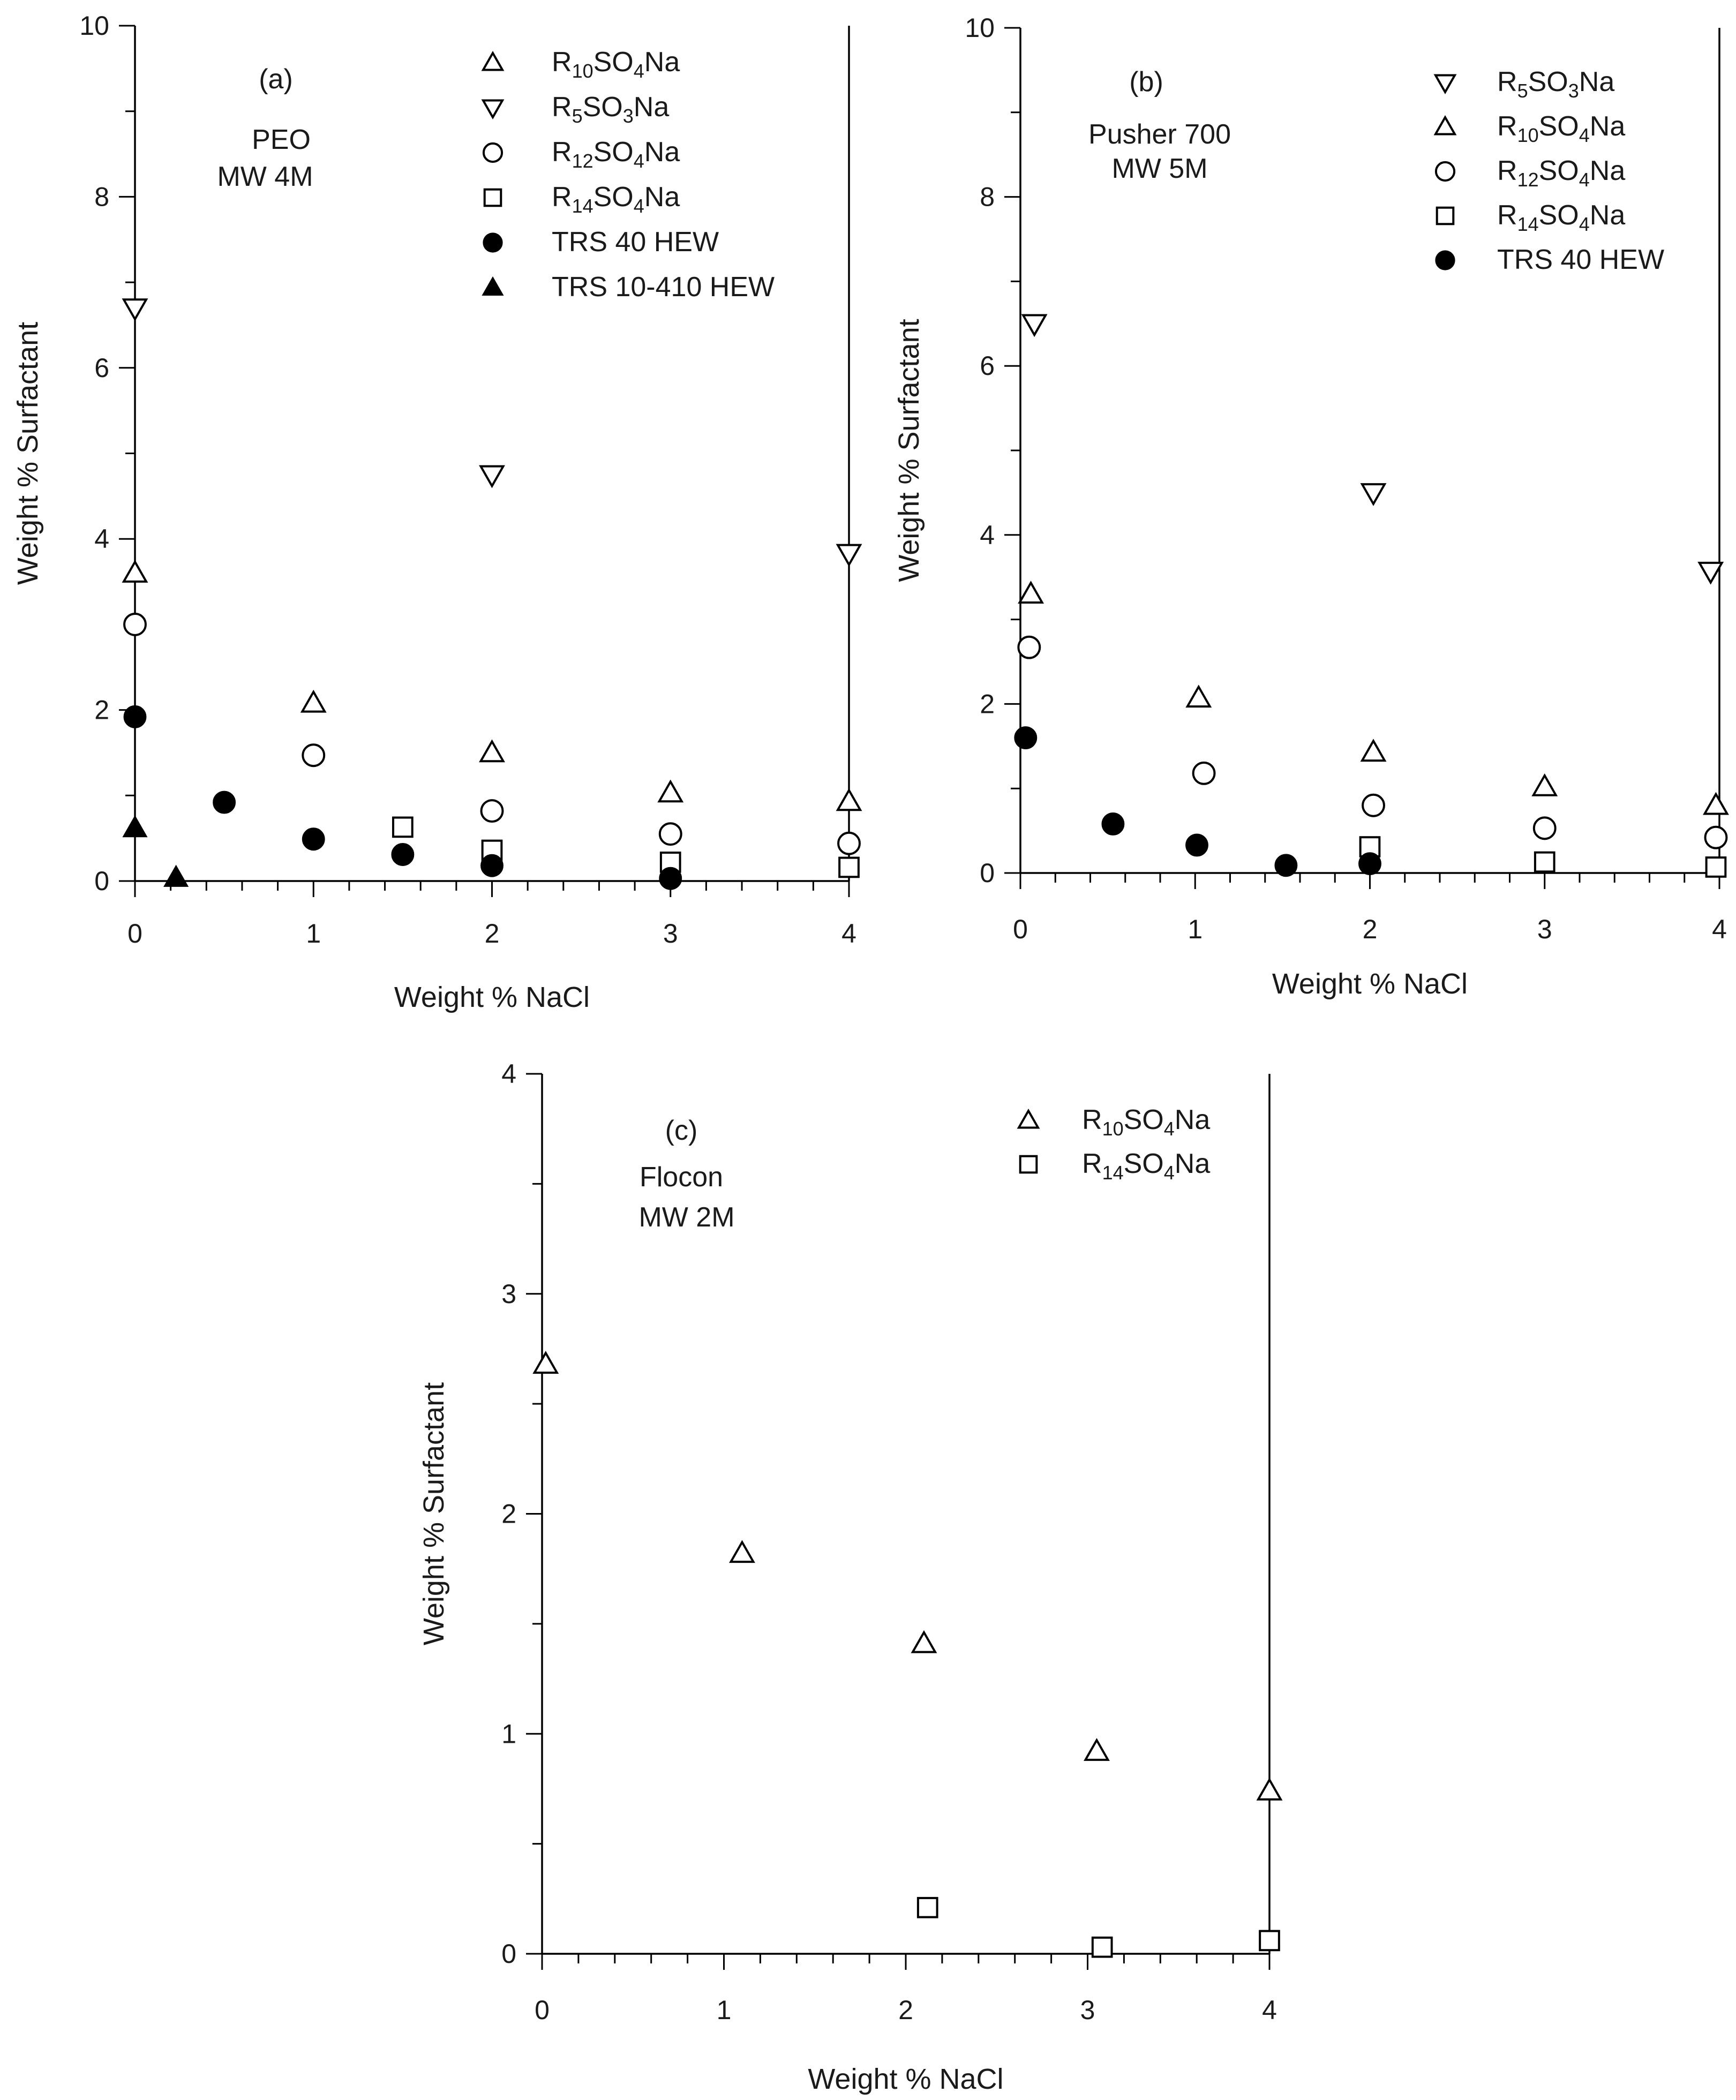 This screenshot has height=2100, width=1736. What do you see at coordinates (1146, 82) in the screenshot?
I see `panel-annotation: (b)` at bounding box center [1146, 82].